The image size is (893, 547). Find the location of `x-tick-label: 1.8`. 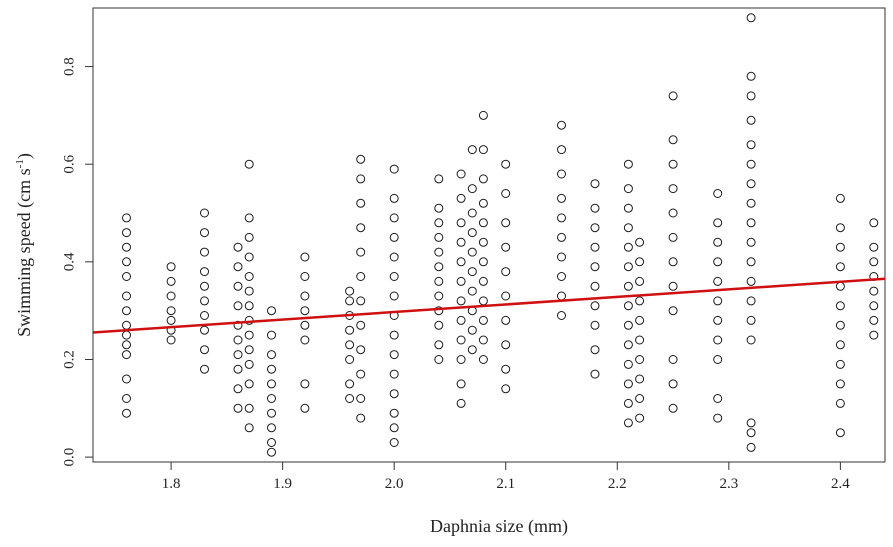

x-tick-label: 1.8 is located at coordinates (171, 484).